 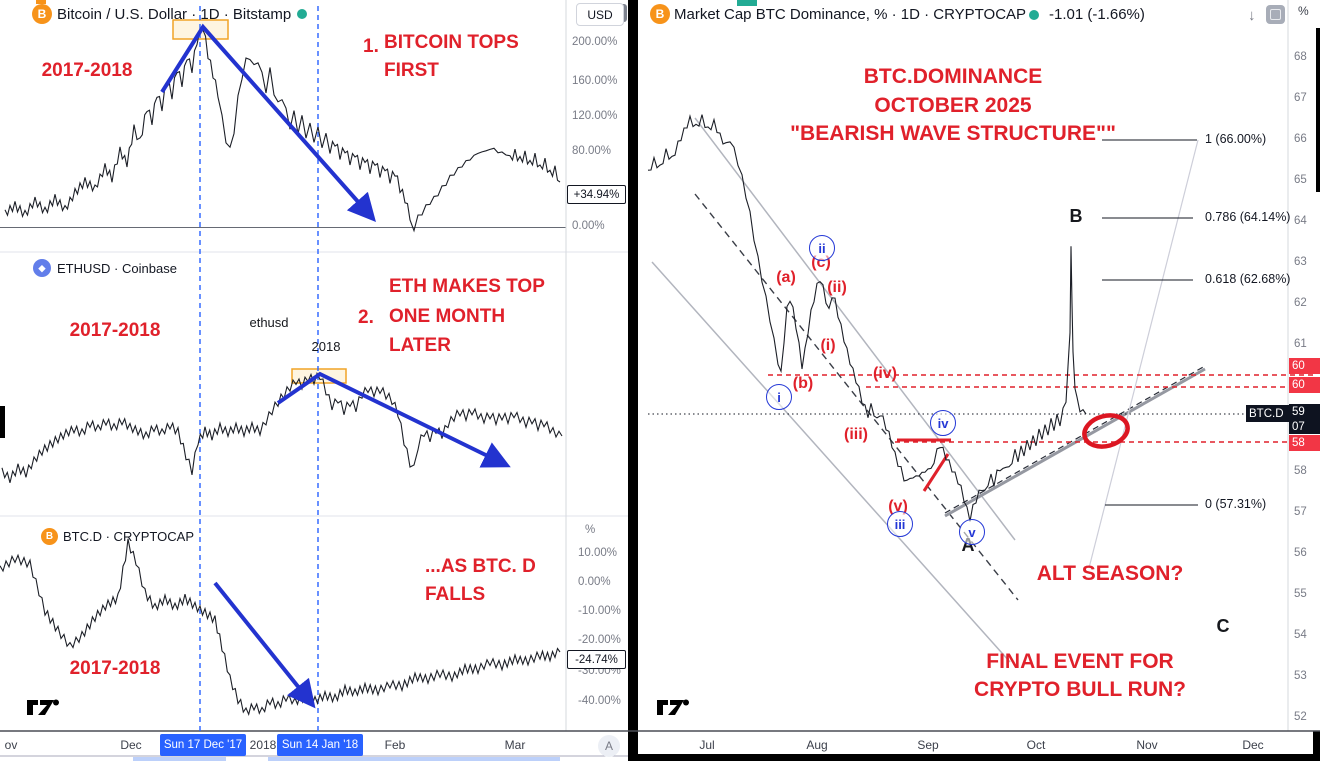 What do you see at coordinates (1110, 573) in the screenshot?
I see `annotation-label: ALT SEASON?` at bounding box center [1110, 573].